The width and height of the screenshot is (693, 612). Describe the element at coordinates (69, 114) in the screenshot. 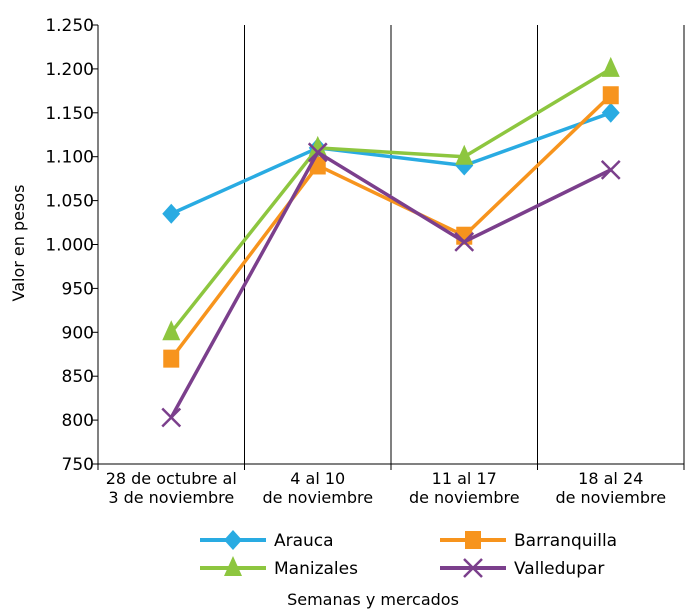

I see `y-tick-label: 1.150` at that location.